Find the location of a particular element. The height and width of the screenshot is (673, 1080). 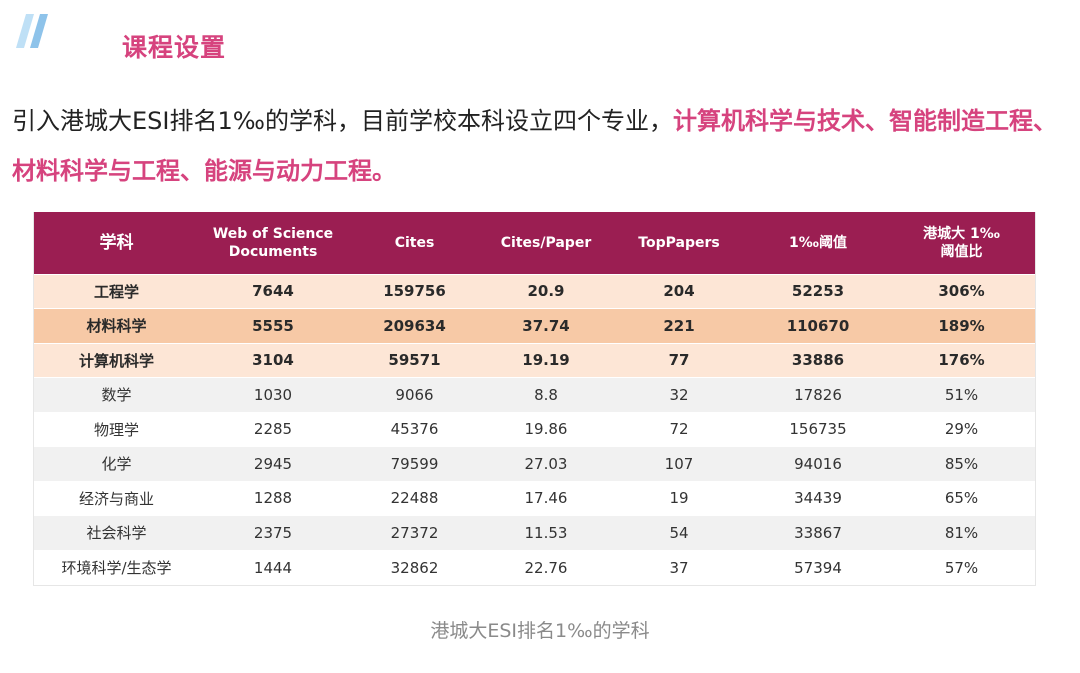

cell-cites: 45376 is located at coordinates (414, 429).